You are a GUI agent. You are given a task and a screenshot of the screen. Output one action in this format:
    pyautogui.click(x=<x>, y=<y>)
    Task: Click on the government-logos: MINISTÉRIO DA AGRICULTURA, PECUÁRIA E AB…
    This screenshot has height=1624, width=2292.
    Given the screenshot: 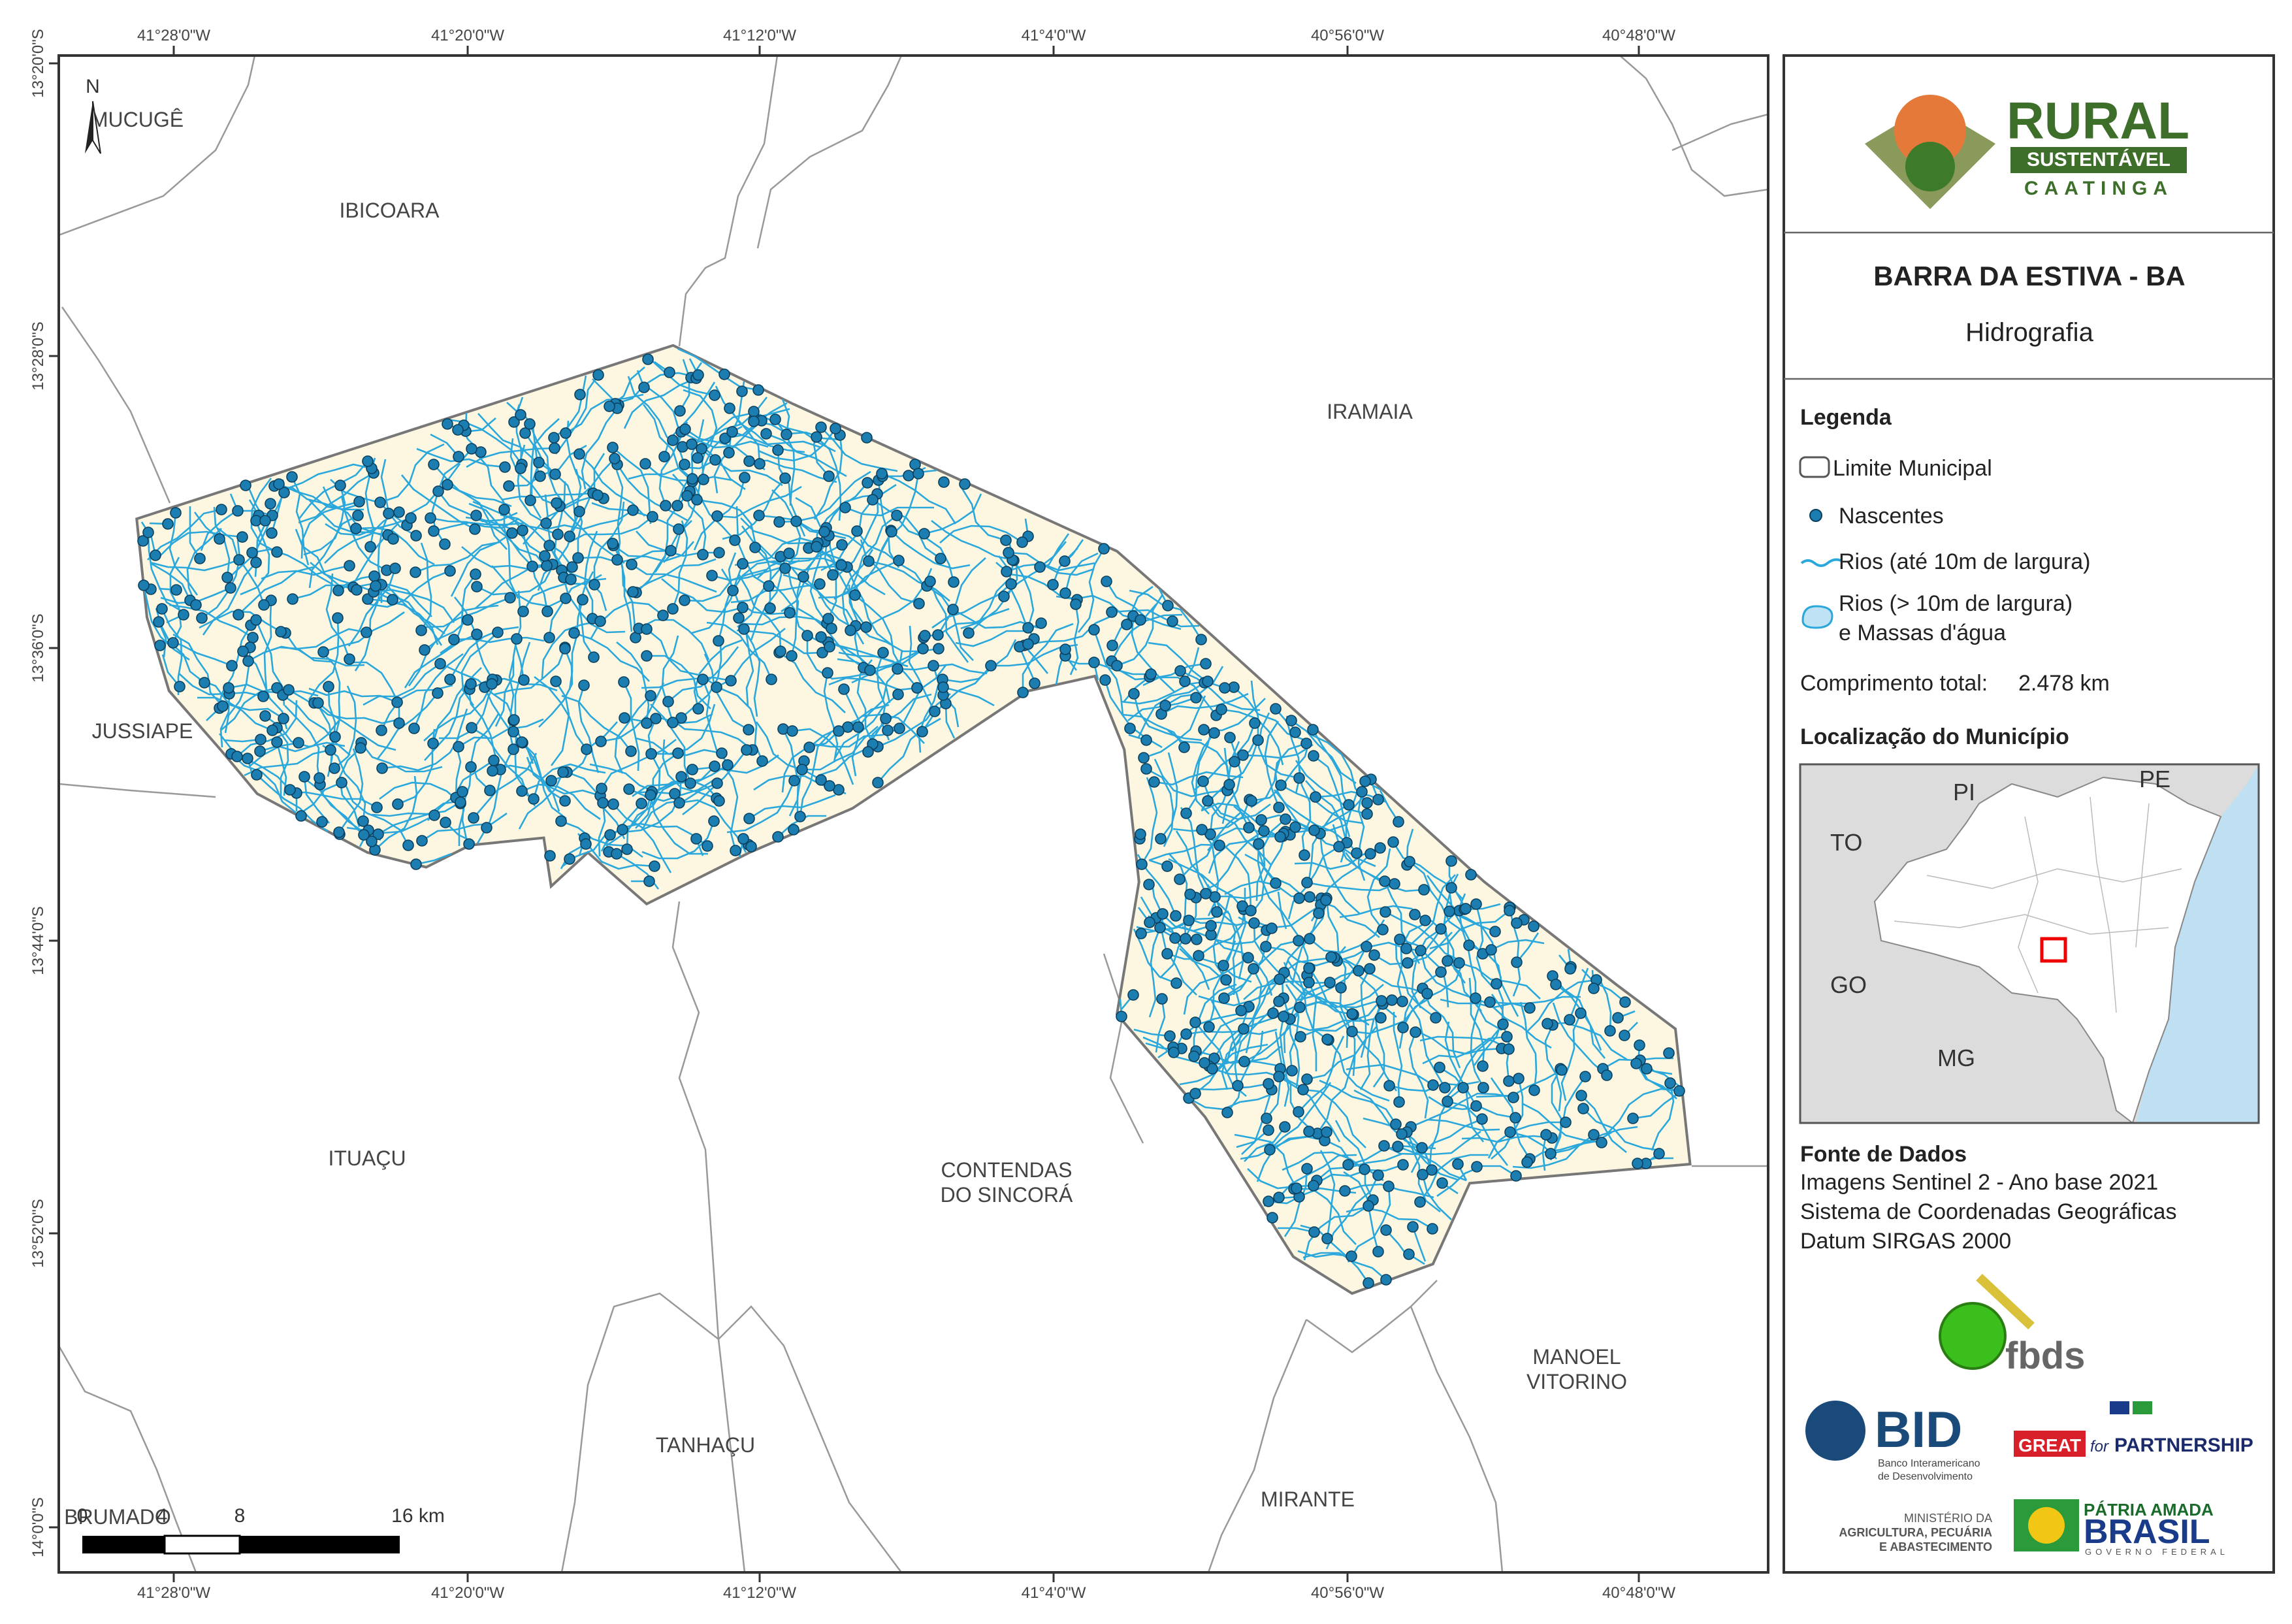 What is the action you would take?
    pyautogui.click(x=2032, y=1528)
    